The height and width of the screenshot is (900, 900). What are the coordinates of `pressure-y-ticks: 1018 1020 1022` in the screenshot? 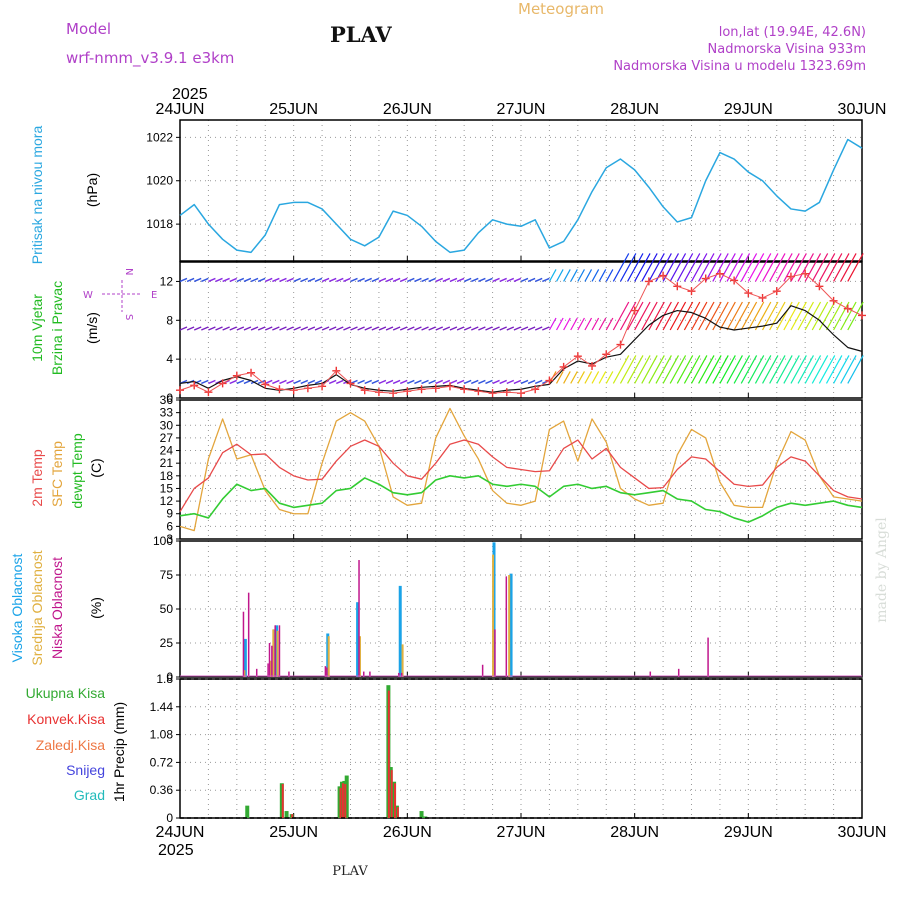 It's located at (163, 180).